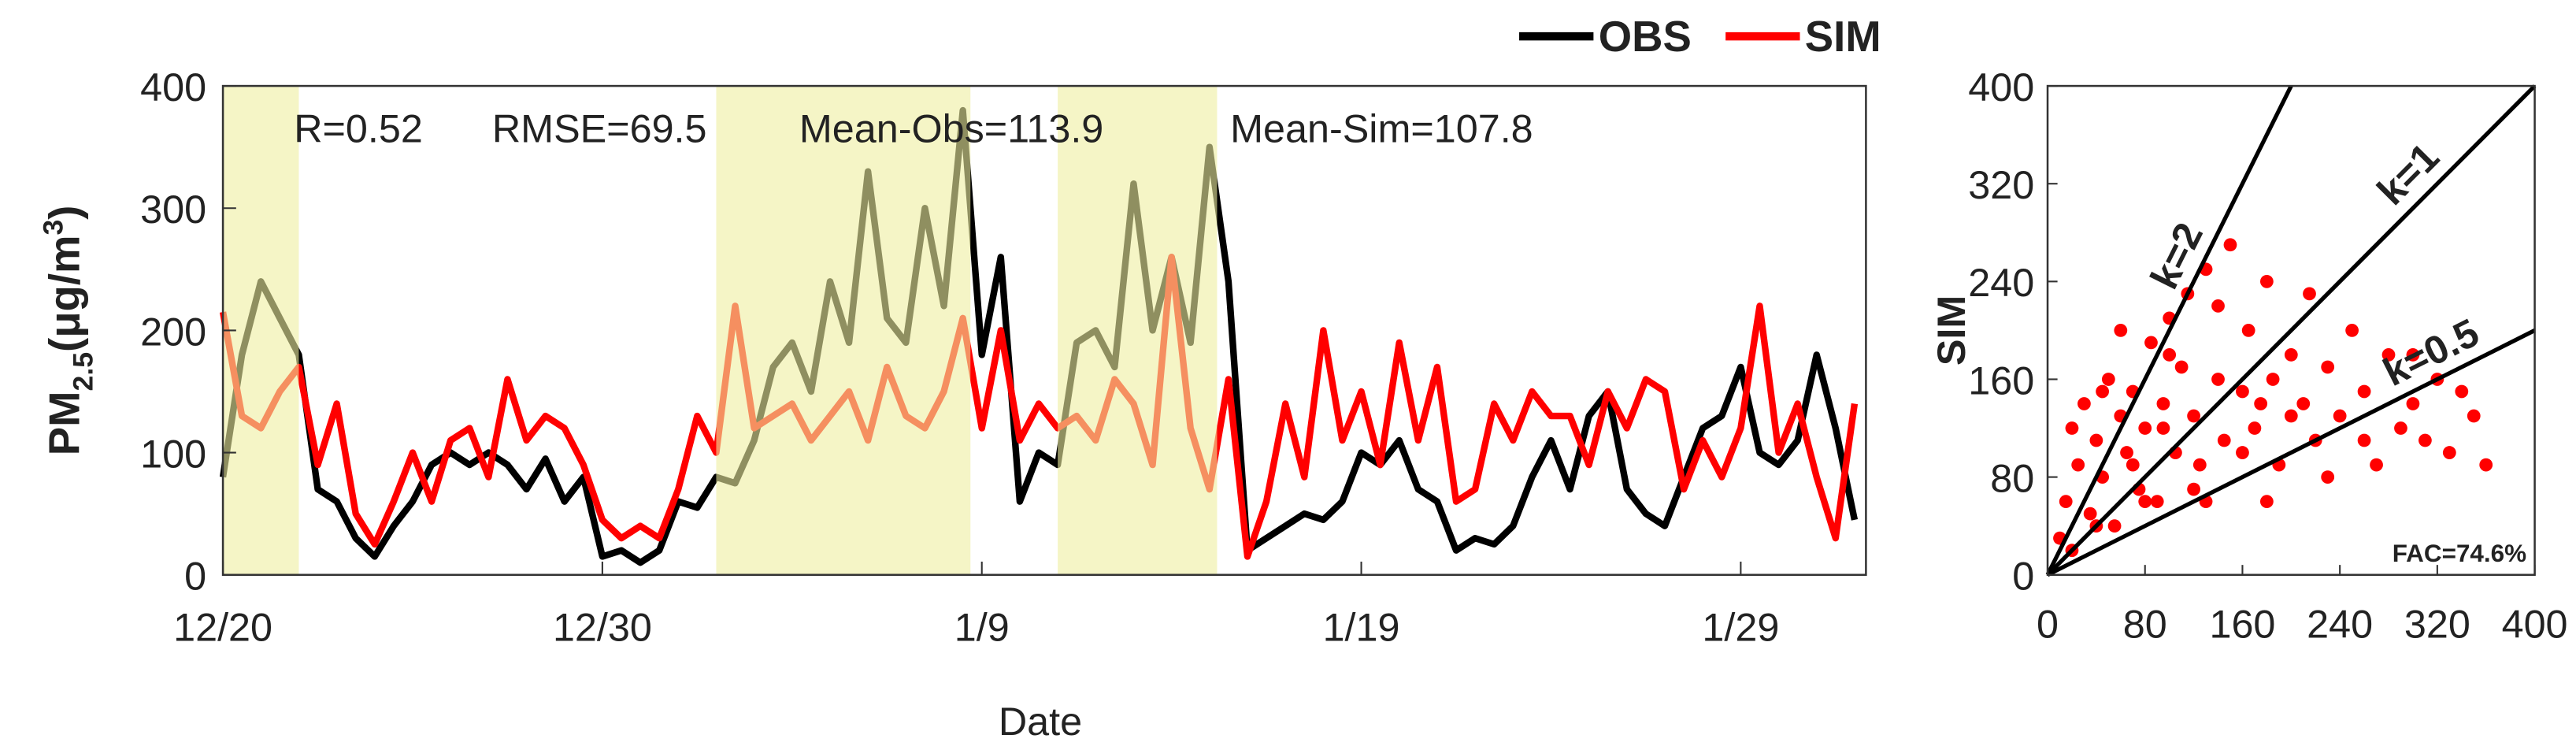 This screenshot has height=746, width=2576. I want to click on plot-frame, so click(2291, 330).